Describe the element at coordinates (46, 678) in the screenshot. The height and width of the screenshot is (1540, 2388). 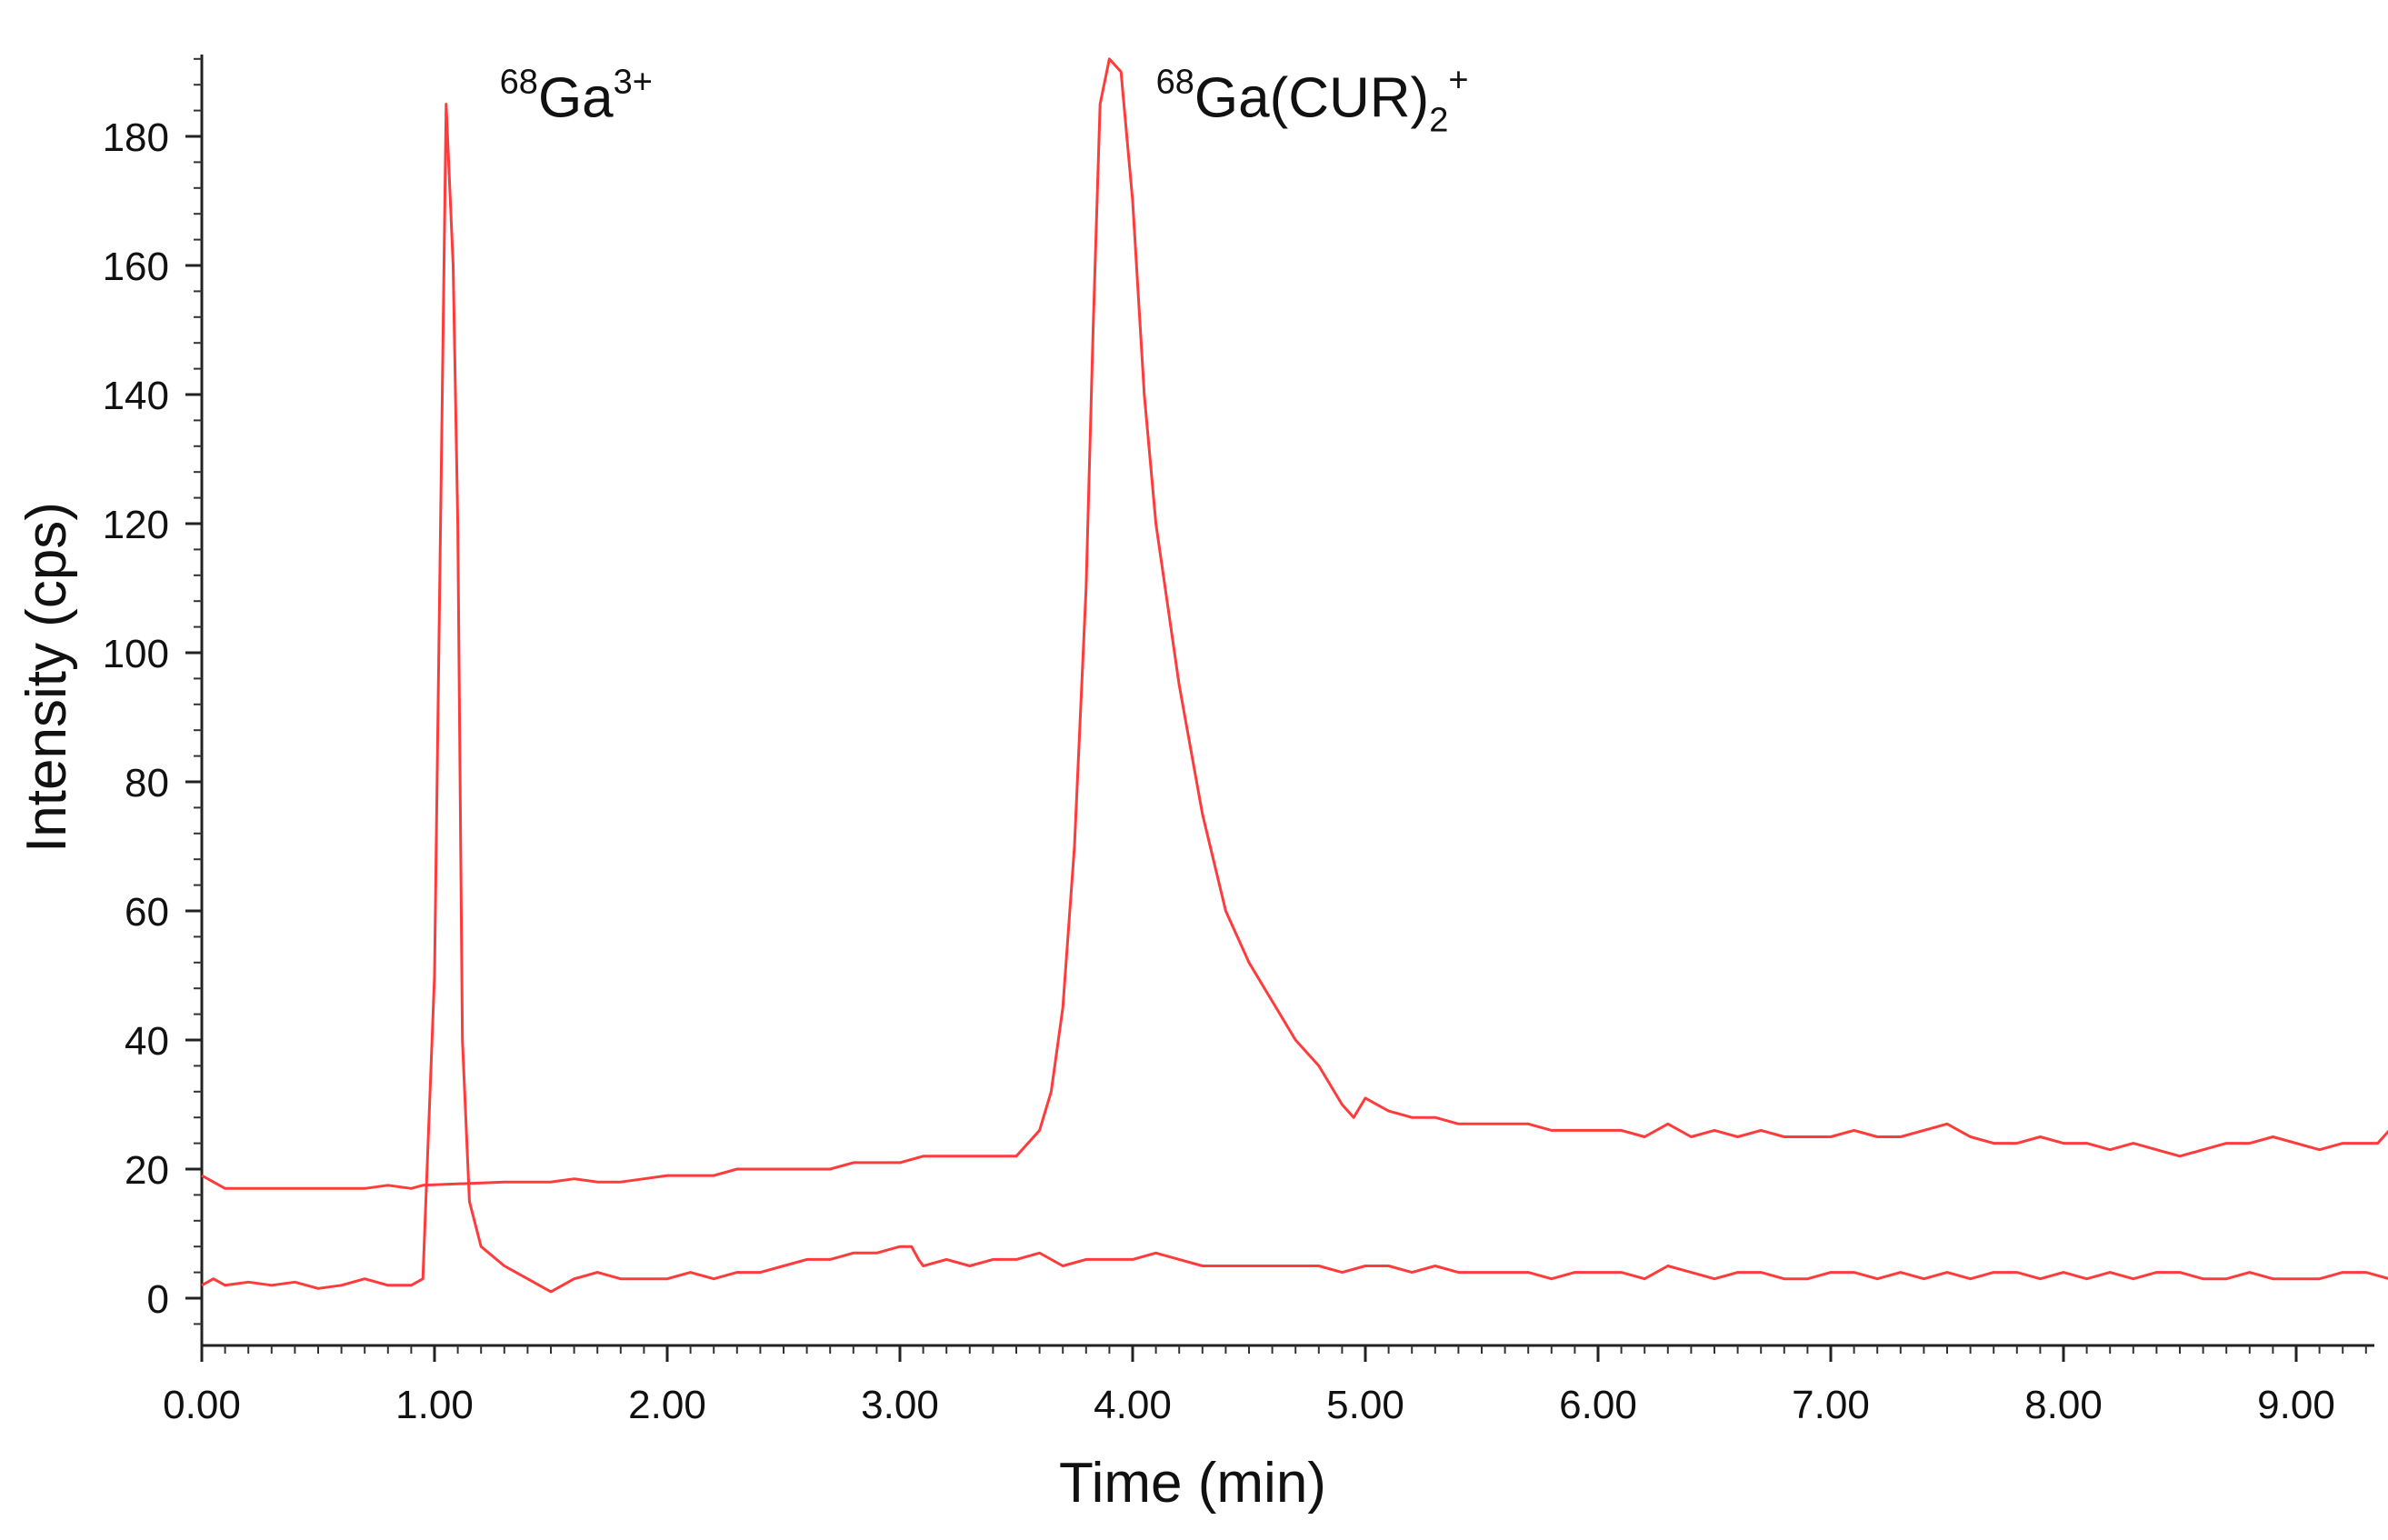
I see `y-axis-title: Intensity (cps)` at that location.